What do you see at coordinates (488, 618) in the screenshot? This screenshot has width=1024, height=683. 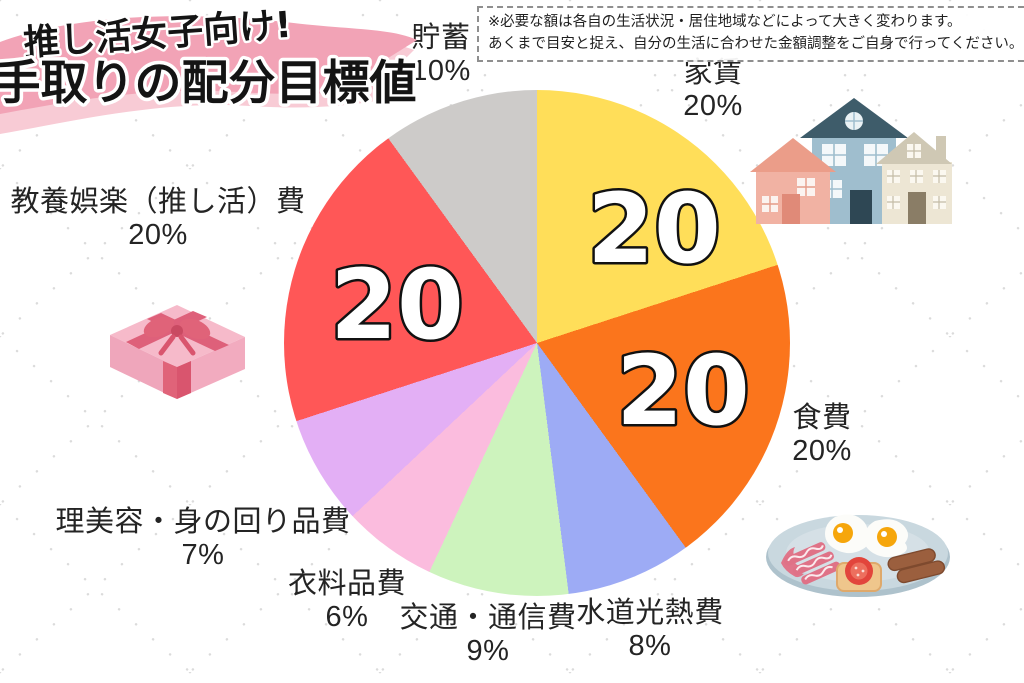 I see `segment-name: 交通・通信費` at bounding box center [488, 618].